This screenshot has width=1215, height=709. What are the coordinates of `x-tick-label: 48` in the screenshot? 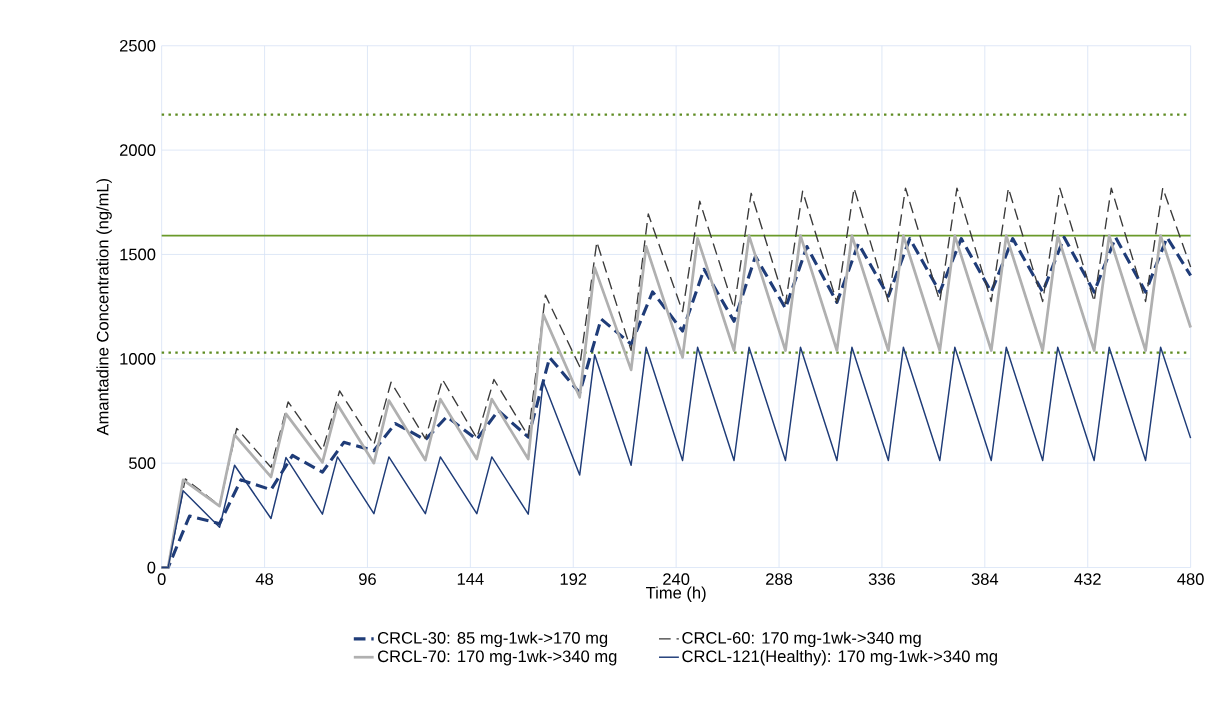 It's located at (264, 579).